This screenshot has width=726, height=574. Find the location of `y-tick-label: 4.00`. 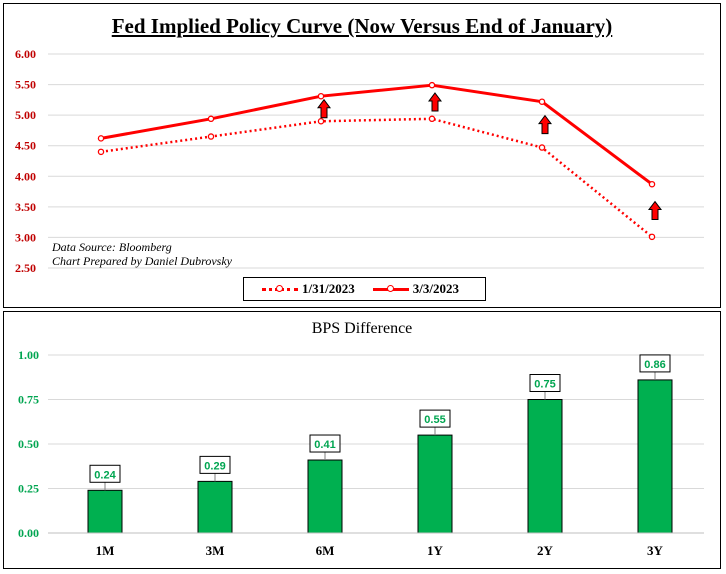

y-tick-label: 4.00 is located at coordinates (25, 176).